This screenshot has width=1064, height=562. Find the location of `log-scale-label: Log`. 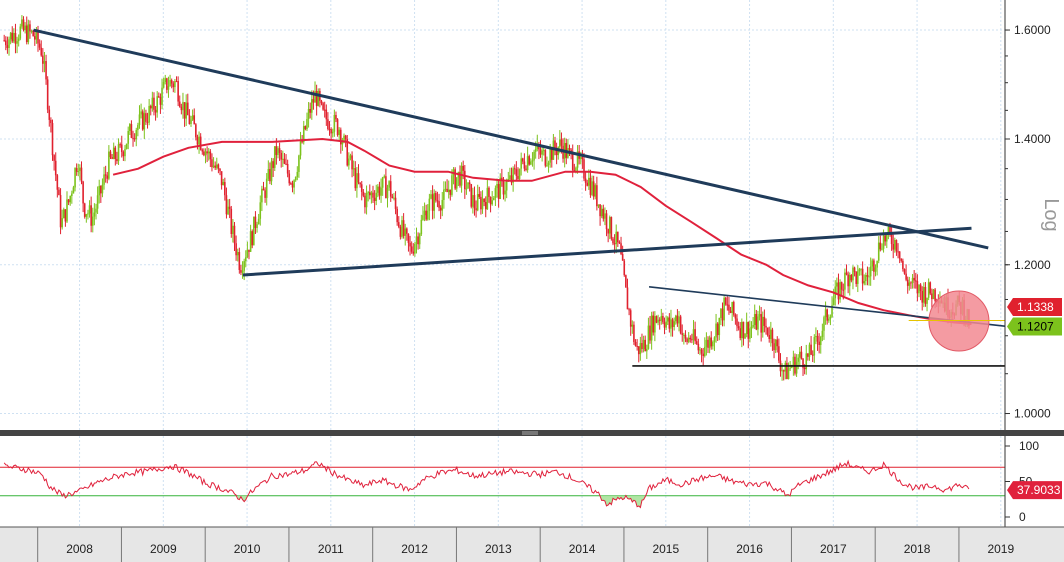

log-scale-label: Log is located at coordinates (1051, 214).